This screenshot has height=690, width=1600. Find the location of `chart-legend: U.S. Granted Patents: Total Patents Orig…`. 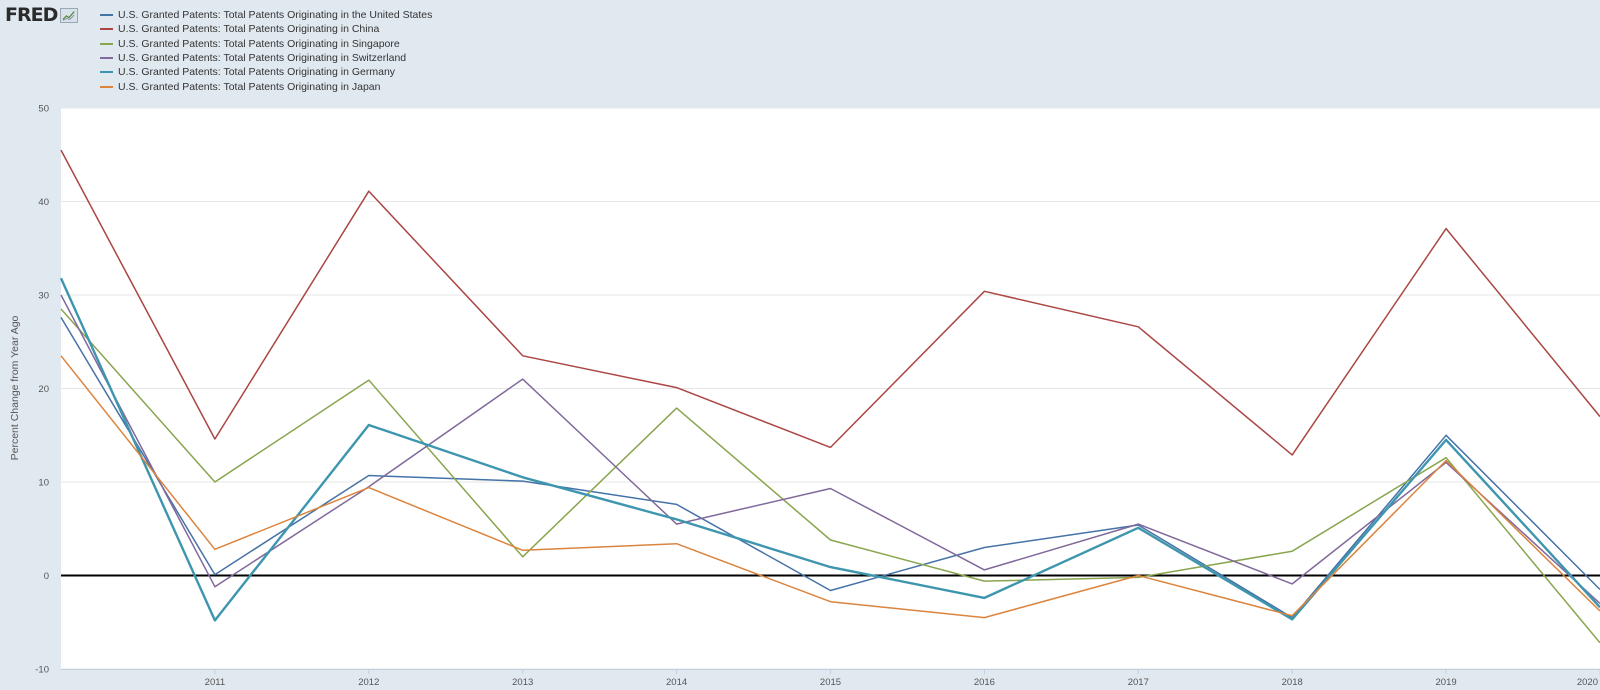

chart-legend: U.S. Granted Patents: Total Patents Orig… is located at coordinates (266, 51).